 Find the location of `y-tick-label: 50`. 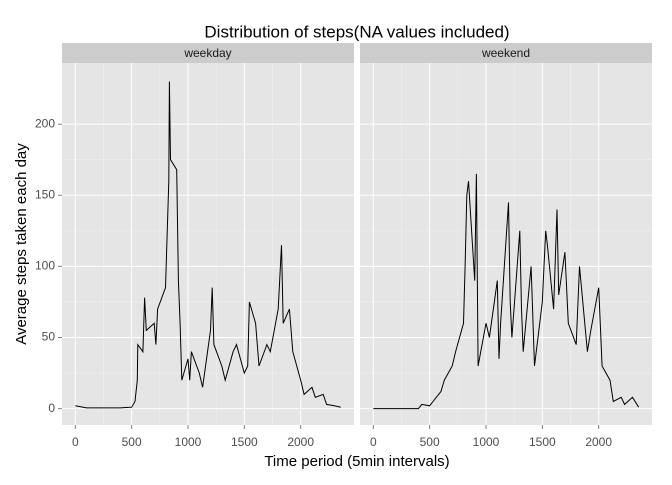

y-tick-label: 50 is located at coordinates (49, 337).